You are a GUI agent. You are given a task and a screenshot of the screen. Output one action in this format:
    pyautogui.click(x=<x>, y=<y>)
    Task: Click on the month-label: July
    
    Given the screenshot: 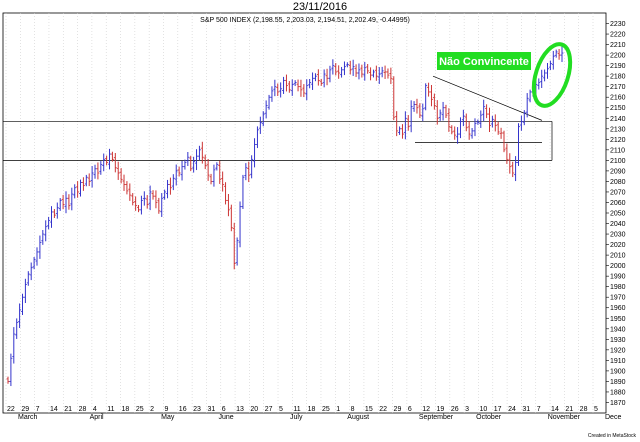 What is the action you would take?
    pyautogui.click(x=296, y=417)
    